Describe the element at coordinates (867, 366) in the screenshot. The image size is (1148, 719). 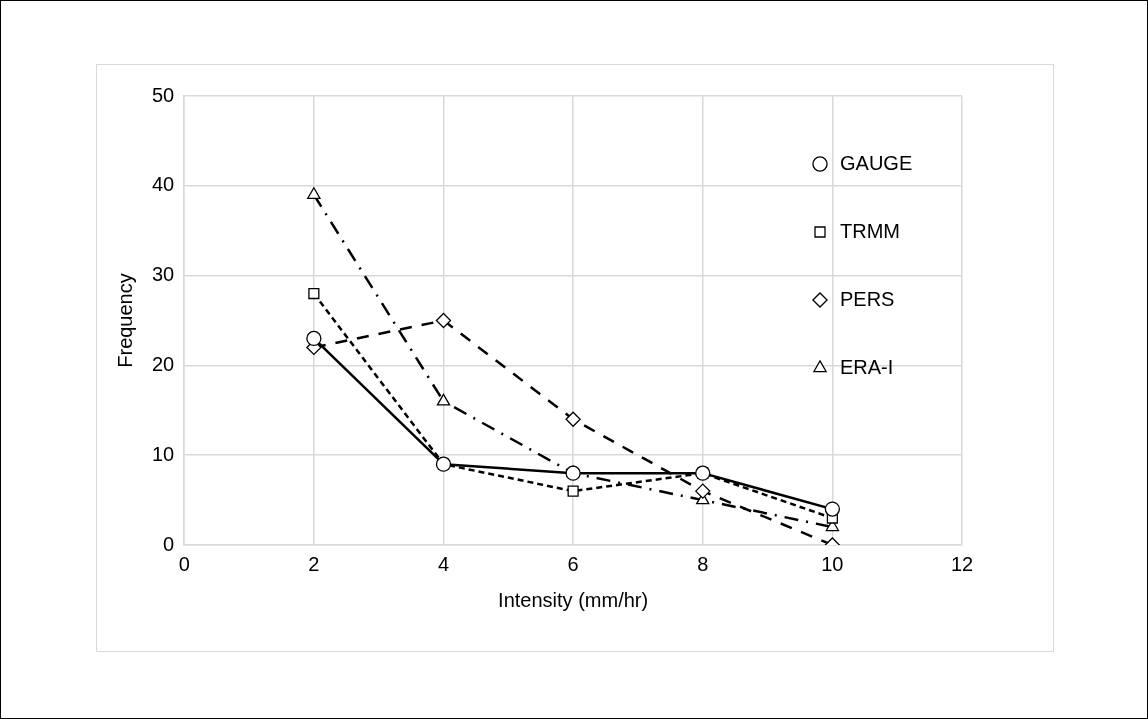
I see `legend-label: ERA-I` at that location.